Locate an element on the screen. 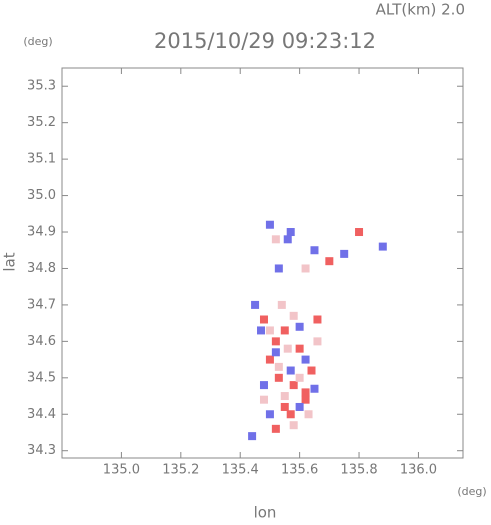  chart-title: 2015/10/29 09:23:12 is located at coordinates (265, 41).